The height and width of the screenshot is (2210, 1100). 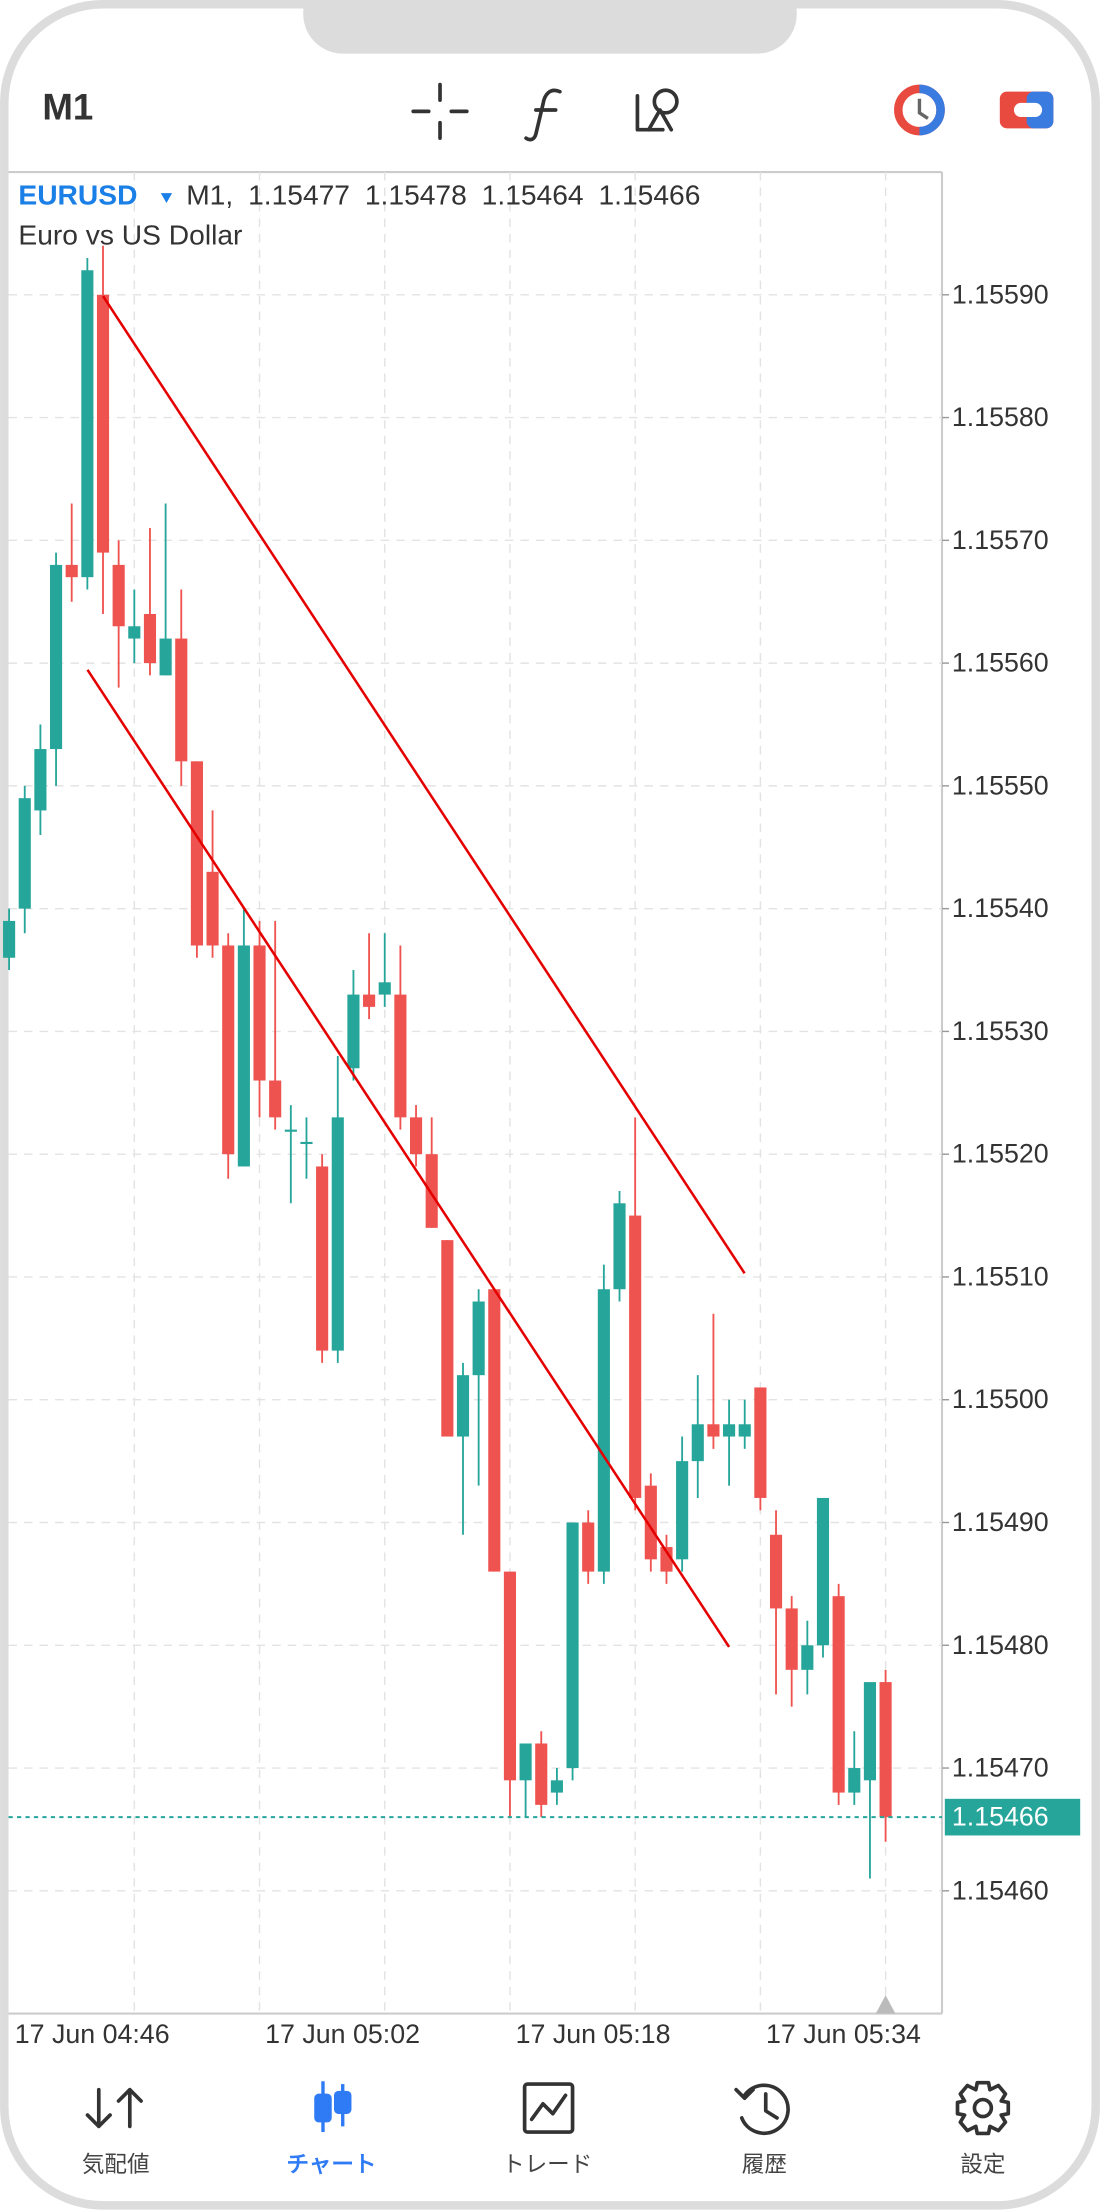 What do you see at coordinates (67, 107) in the screenshot?
I see `timeframe-button: M1` at bounding box center [67, 107].